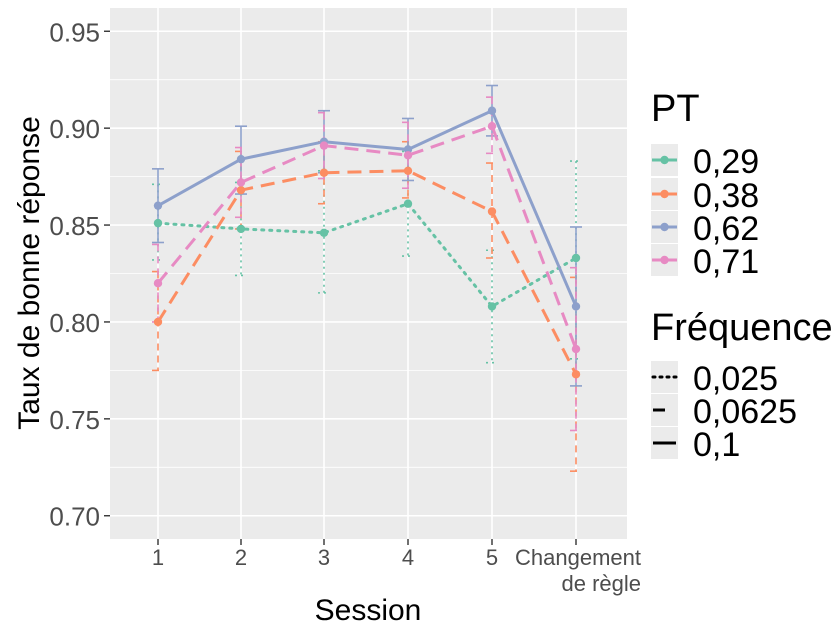 The height and width of the screenshot is (632, 833). I want to click on legend-title-frequence: Fréquence, so click(742, 328).